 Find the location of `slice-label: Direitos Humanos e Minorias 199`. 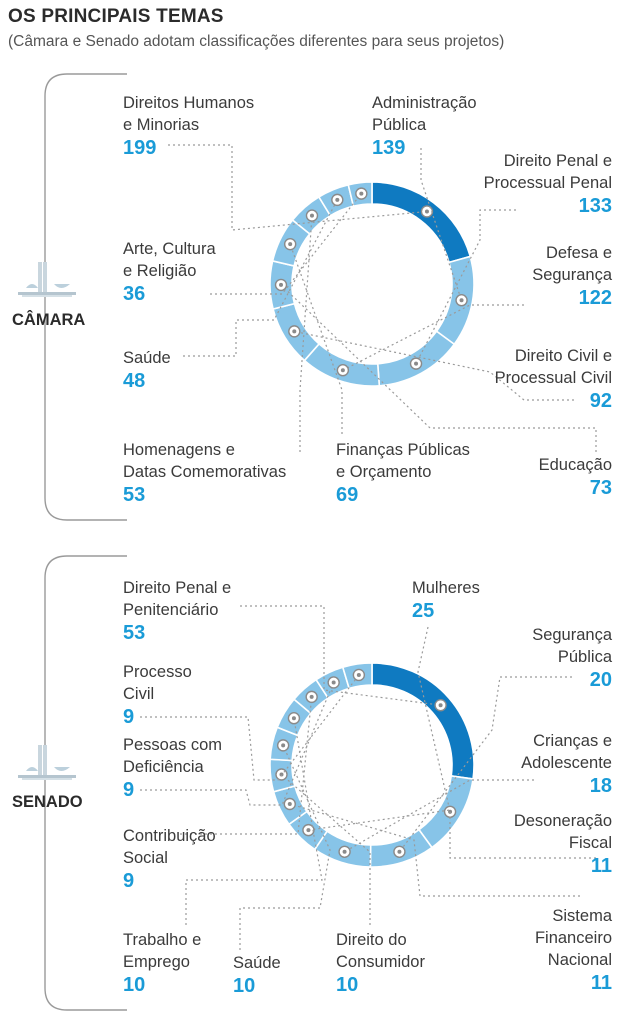

slice-label: Direitos Humanos e Minorias 199 is located at coordinates (188, 126).